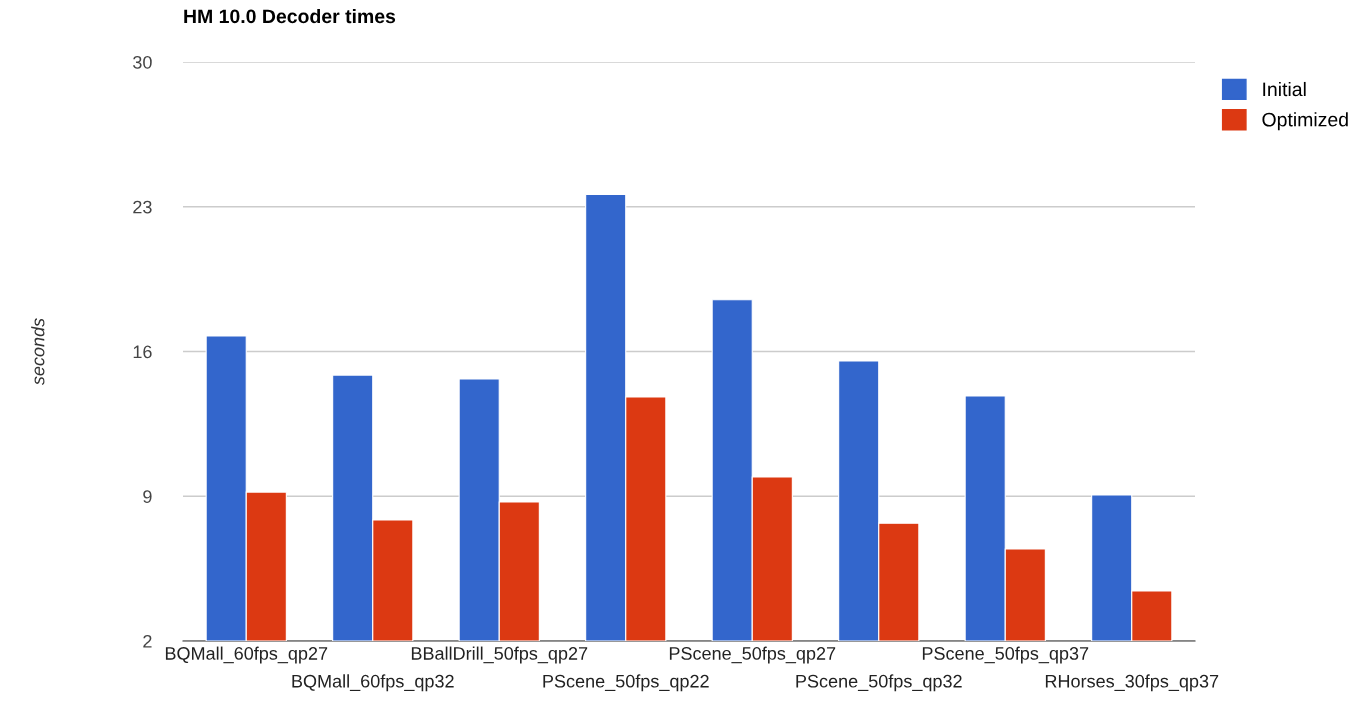 The height and width of the screenshot is (711, 1351). Describe the element at coordinates (1132, 683) in the screenshot. I see `x-tick-label: RHorses_30fps_qp37` at that location.